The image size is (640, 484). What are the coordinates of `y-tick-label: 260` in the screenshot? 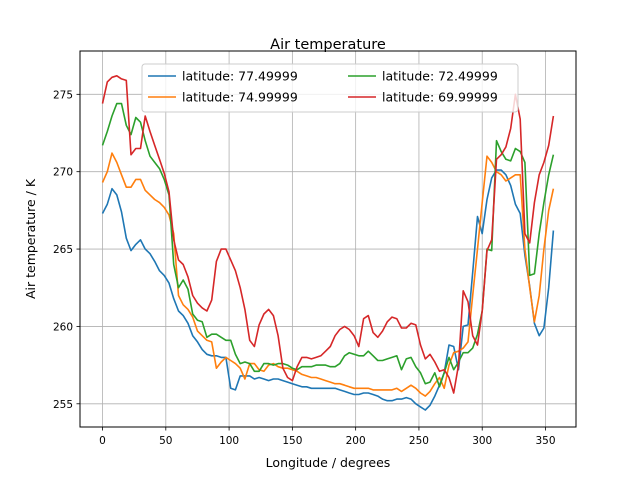 It's located at (63, 327).